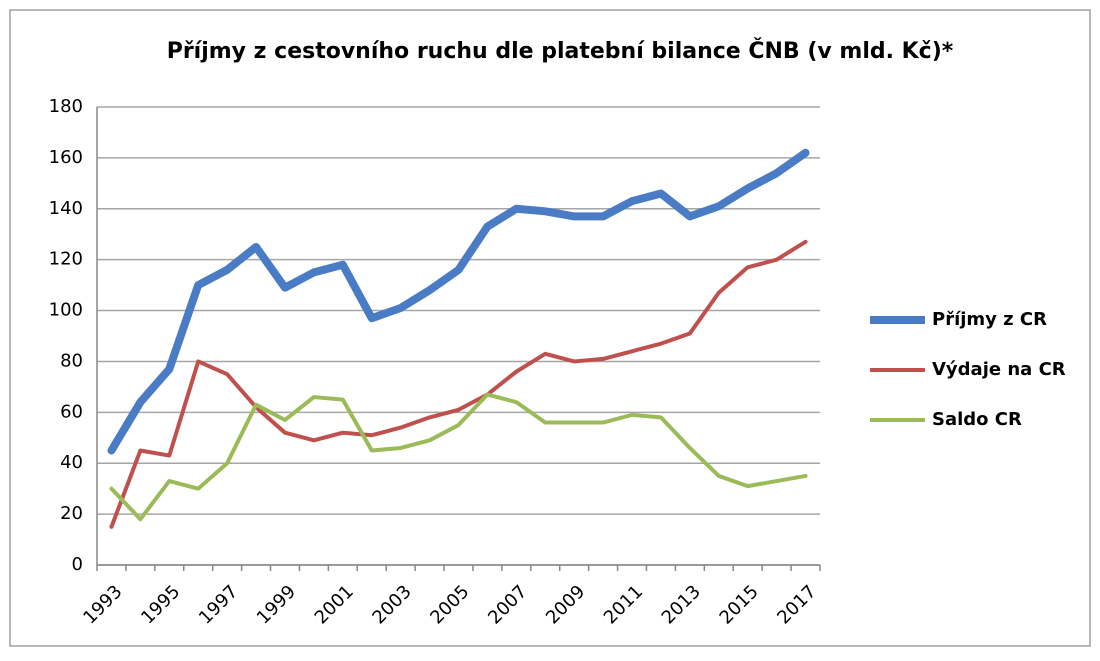 The height and width of the screenshot is (661, 1100). I want to click on legend-label: Výdaje na CR, so click(999, 369).